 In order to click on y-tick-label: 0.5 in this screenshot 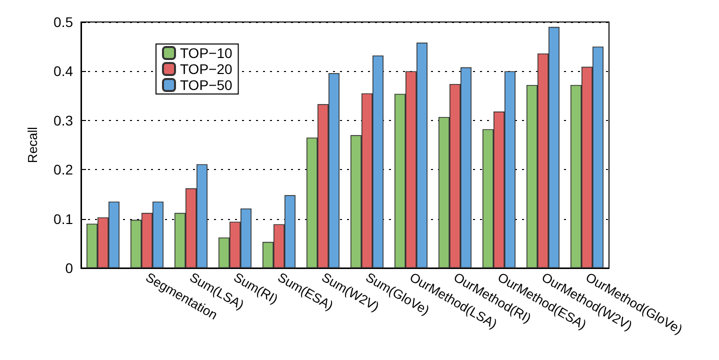, I will do `click(64, 22)`.